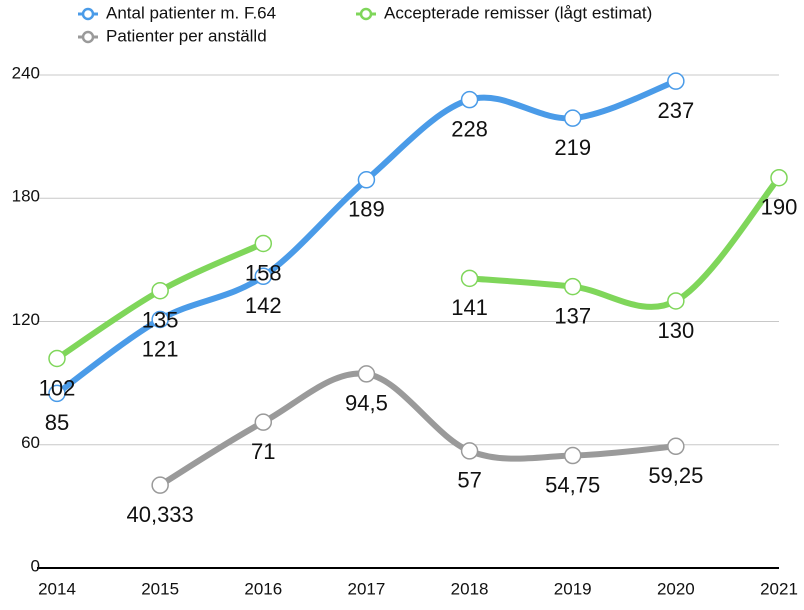  What do you see at coordinates (469, 307) in the screenshot?
I see `data-label: 141` at bounding box center [469, 307].